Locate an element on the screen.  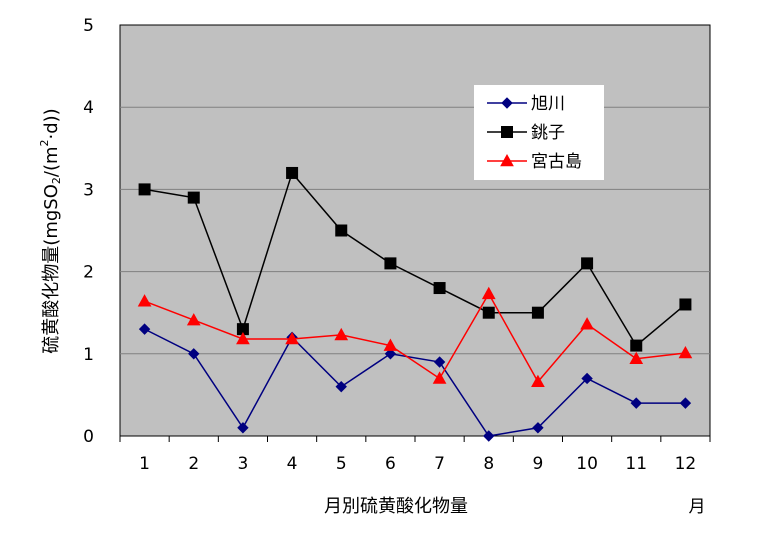
x-tick-label: 5 is located at coordinates (341, 464).